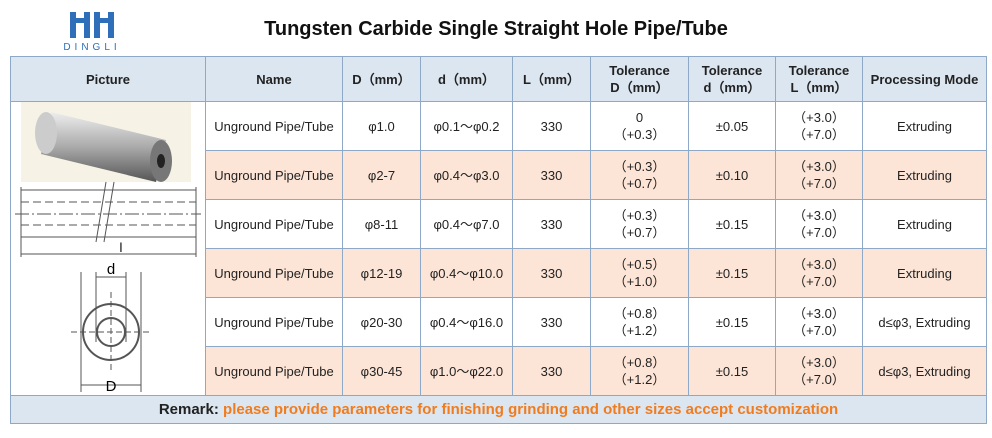  What do you see at coordinates (732, 79) in the screenshot?
I see `header-cell: Tolerance d（mm）` at bounding box center [732, 79].